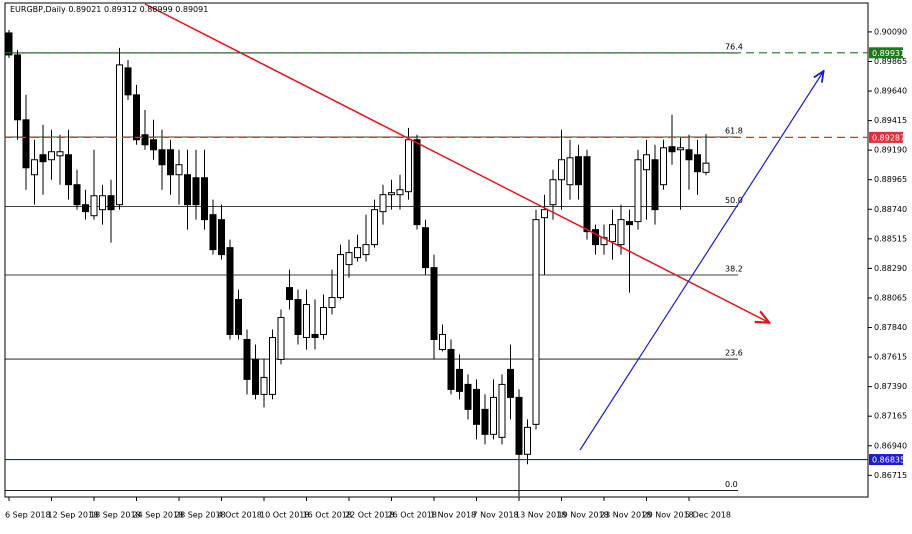  What do you see at coordinates (284, 515) in the screenshot?
I see `x-tick-label: 10 Oct 2018` at bounding box center [284, 515].